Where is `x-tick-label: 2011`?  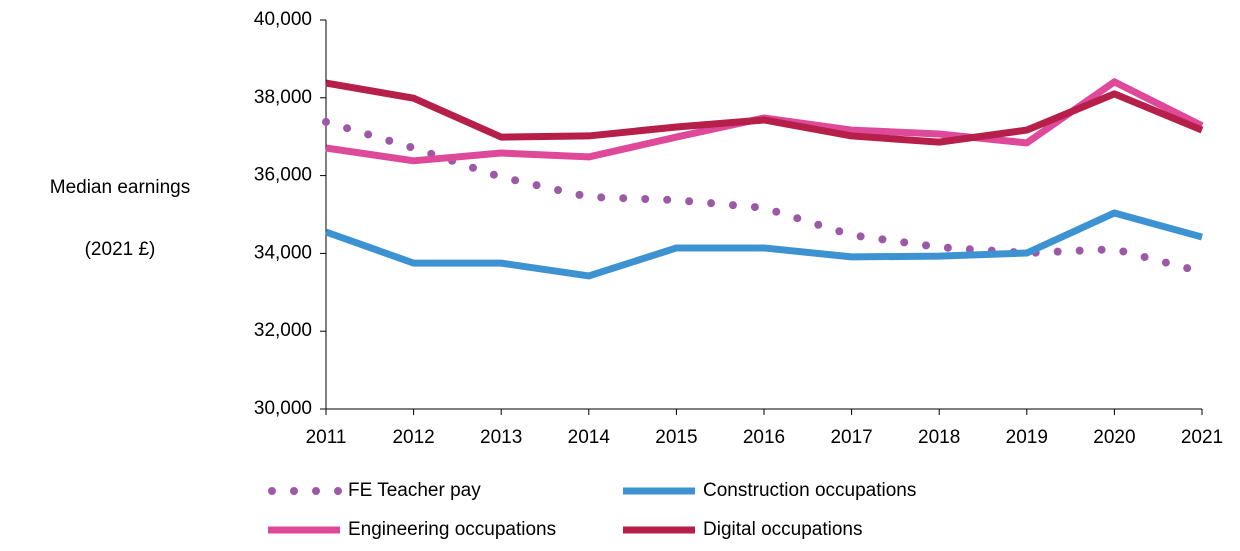 x-tick-label: 2011 is located at coordinates (326, 437).